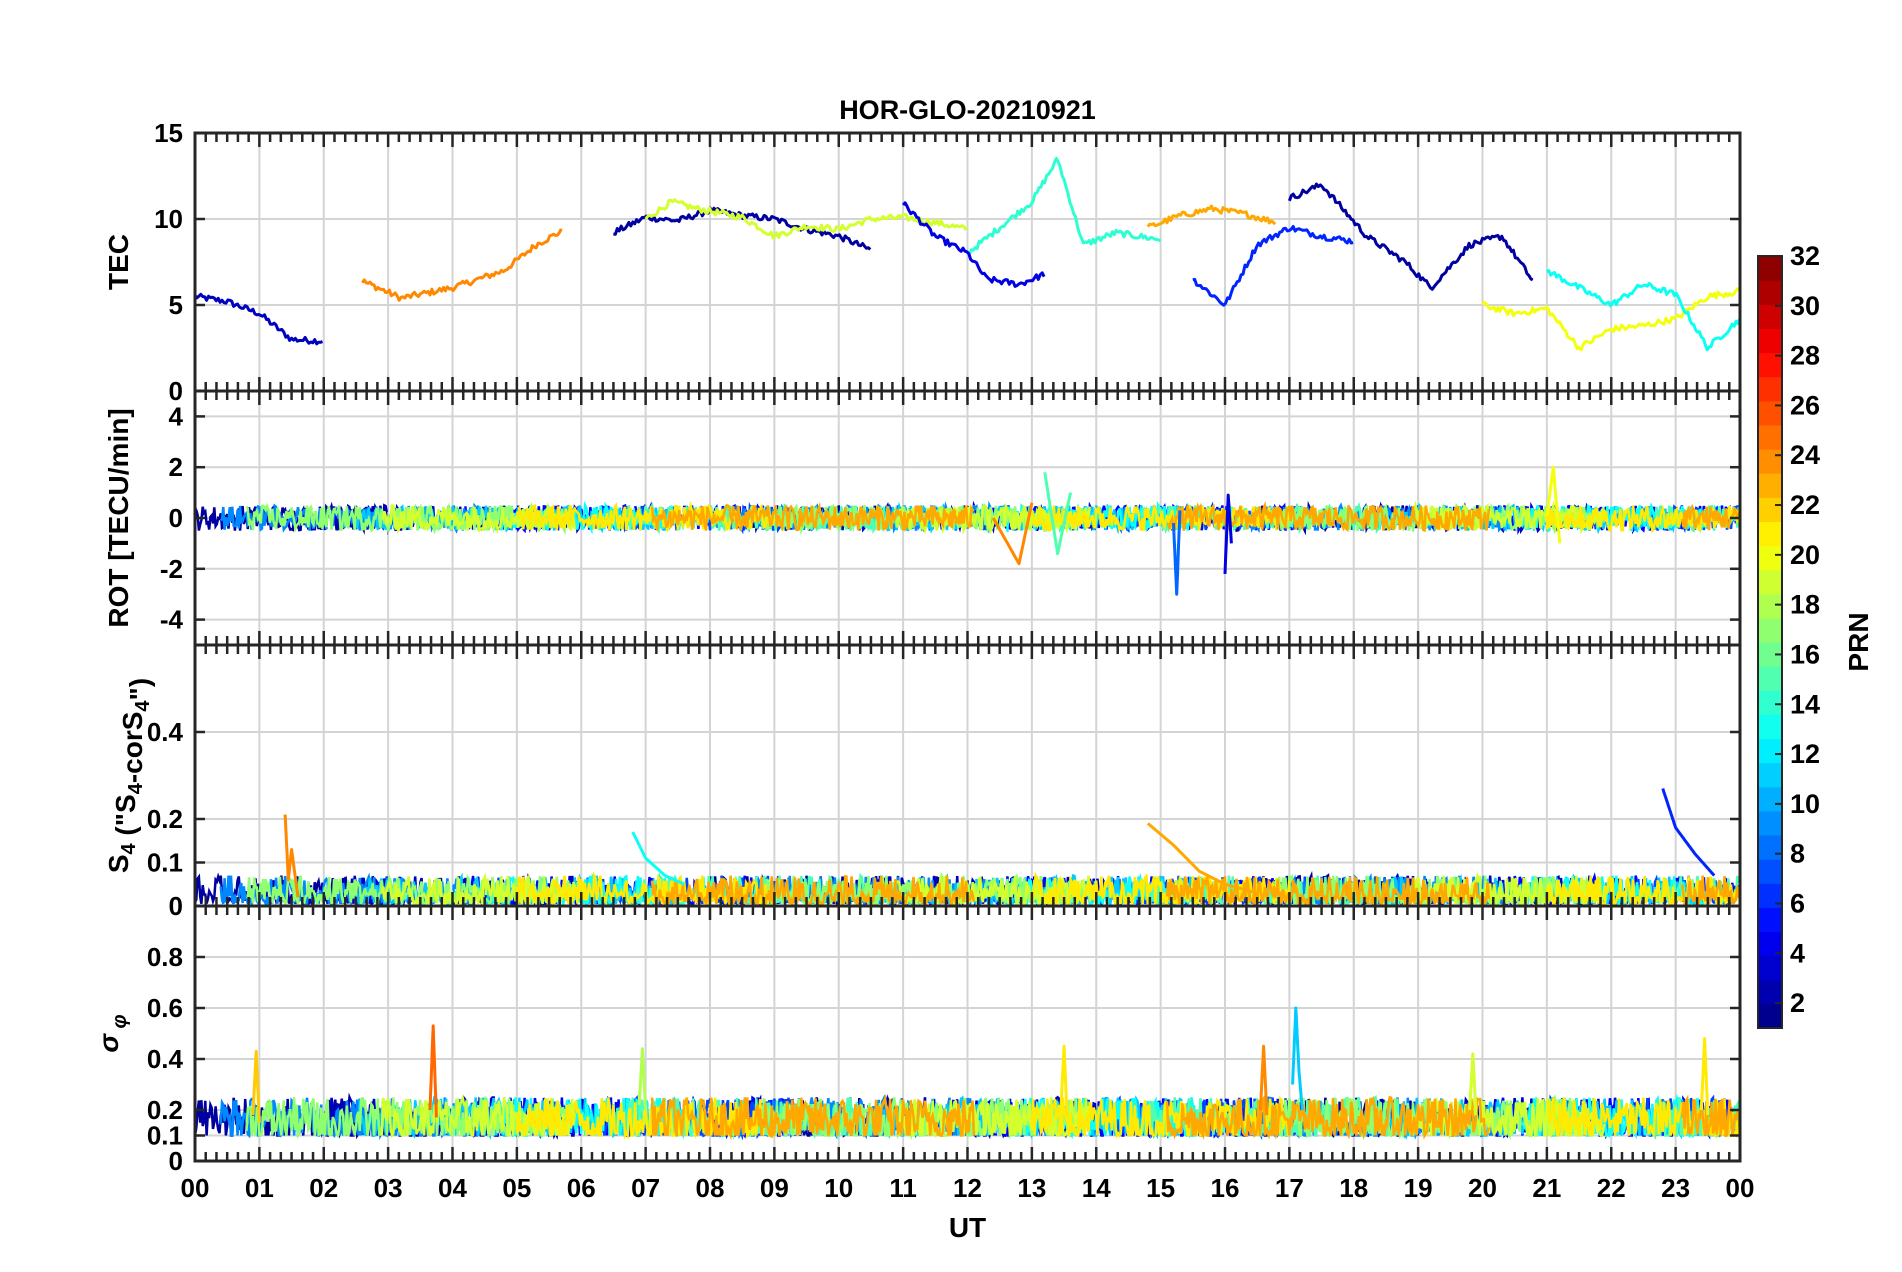 This screenshot has width=1902, height=1272. What do you see at coordinates (1611, 1188) in the screenshot?
I see `x-tick-label: 22` at bounding box center [1611, 1188].